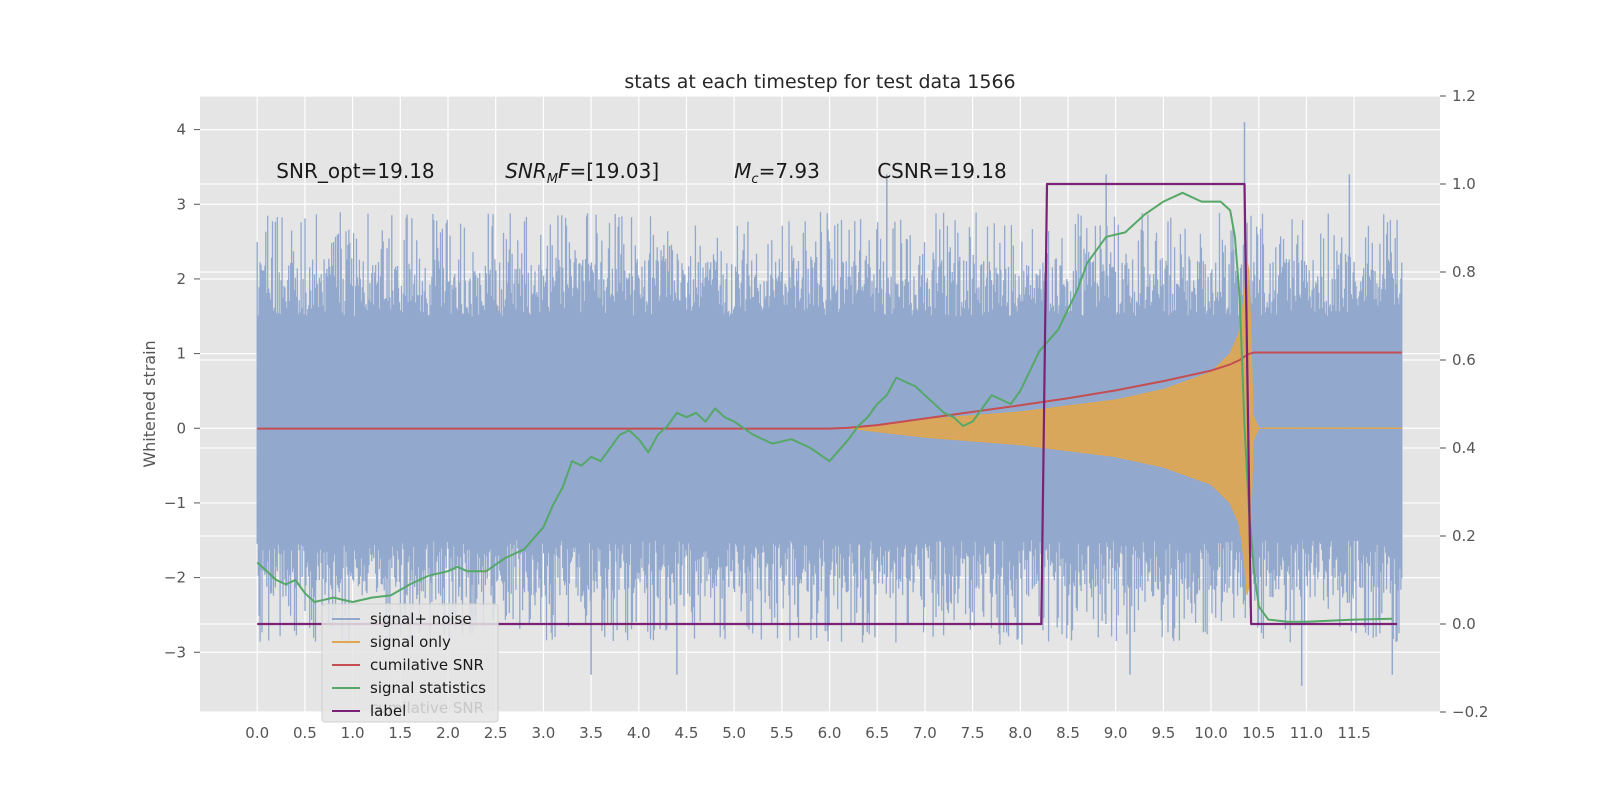  Describe the element at coordinates (1068, 733) in the screenshot. I see `x-tick-label: 8.5` at that location.